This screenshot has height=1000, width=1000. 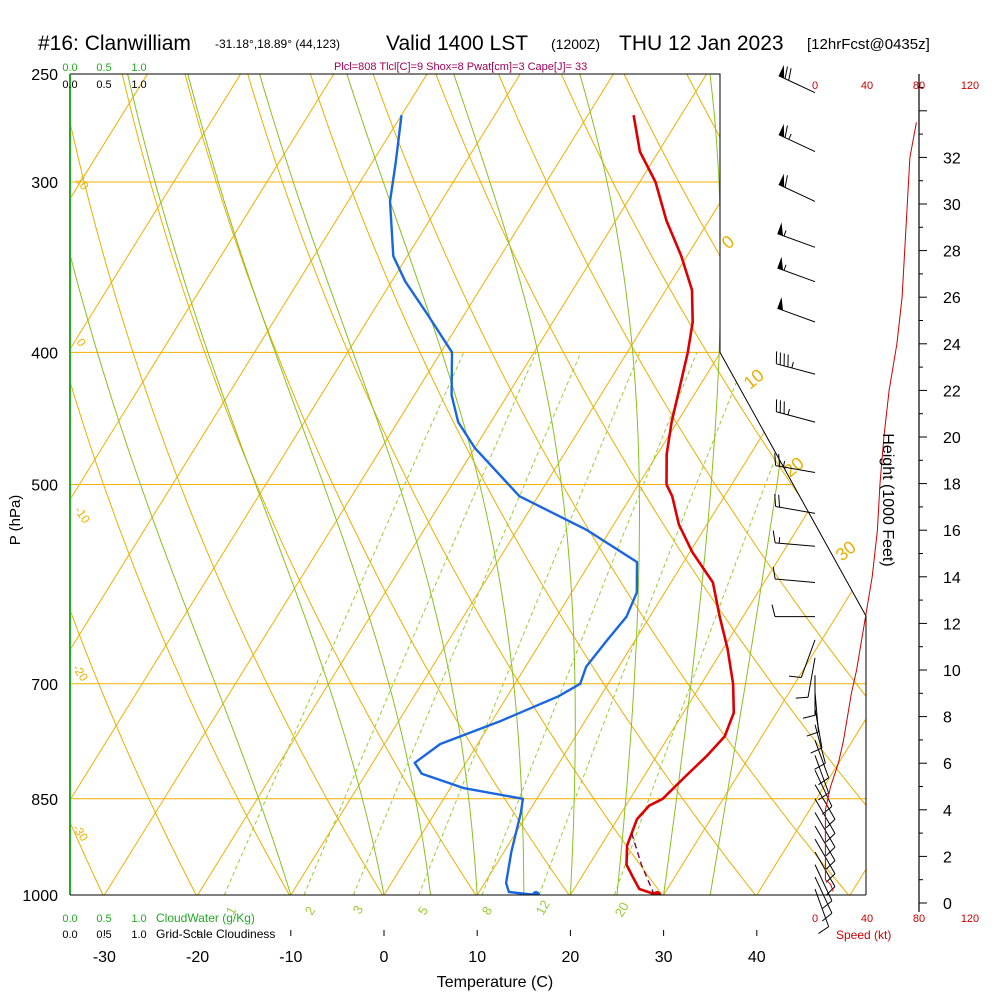 What do you see at coordinates (103, 68) in the screenshot?
I see `cloud-water-tick-top: 0.5` at bounding box center [103, 68].